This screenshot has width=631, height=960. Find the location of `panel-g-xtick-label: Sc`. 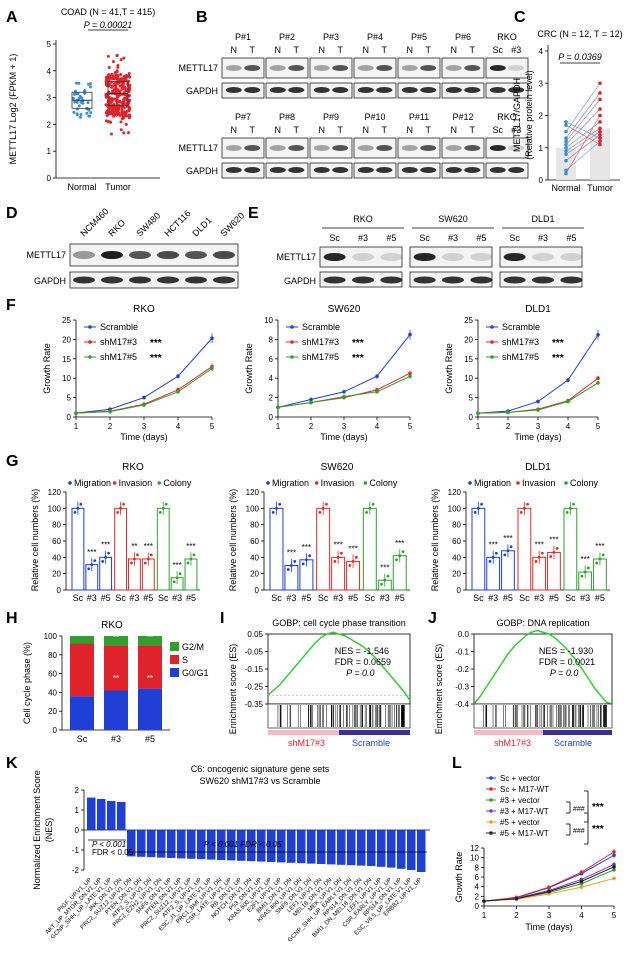

panel-g-xtick-label: Sc is located at coordinates (276, 598).